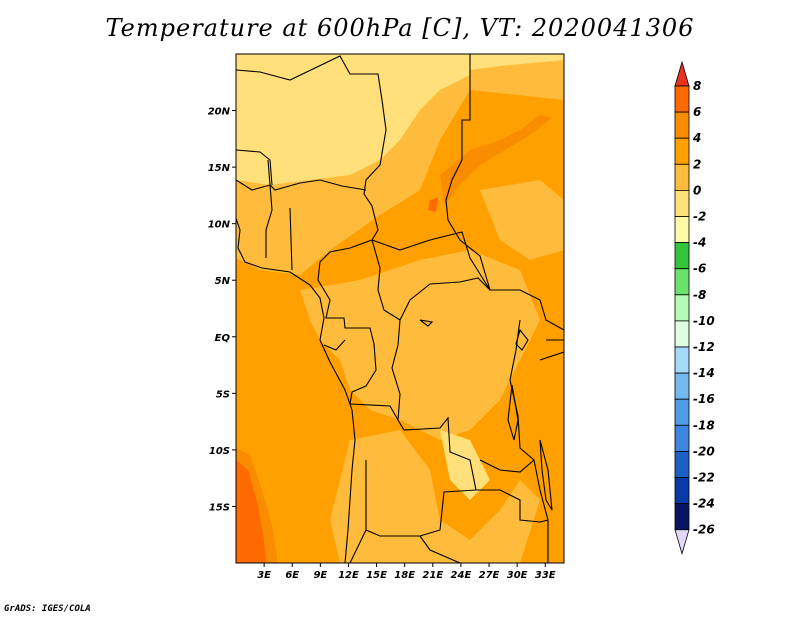 The image size is (800, 618). I want to click on colorbar-label: -26, so click(704, 530).